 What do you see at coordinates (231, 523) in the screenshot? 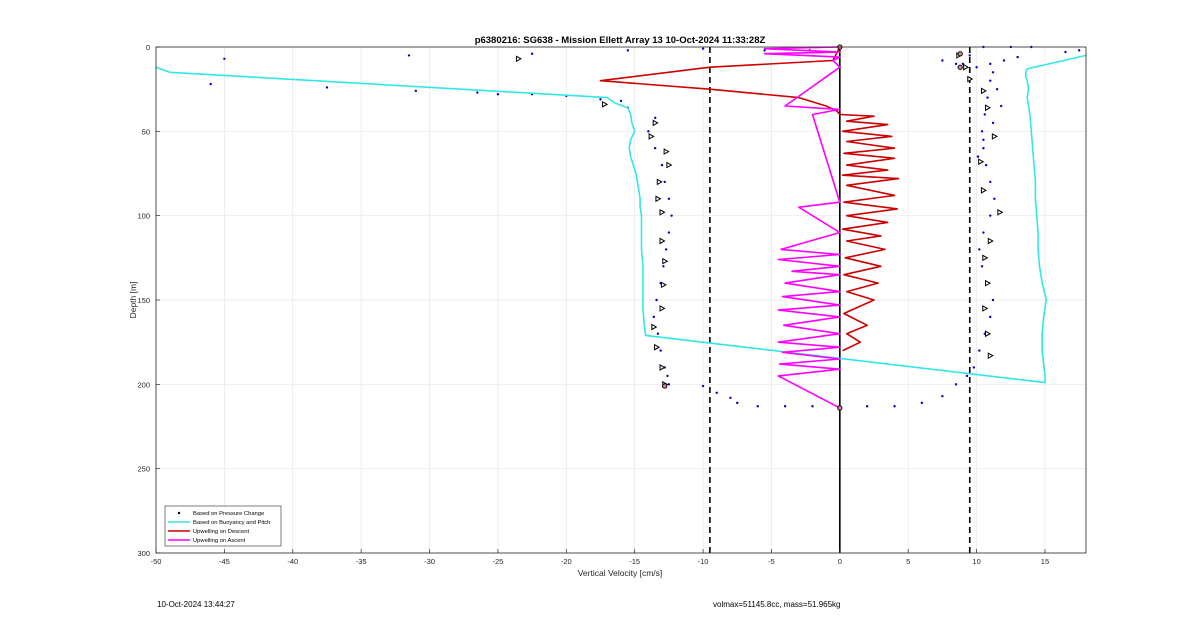
I see `legend-label: Based on Buoyancy and Pitch` at bounding box center [231, 523].